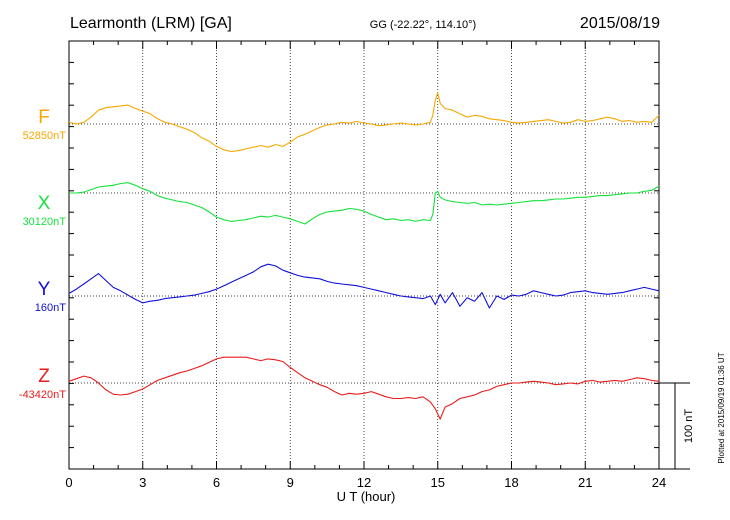  What do you see at coordinates (438, 482) in the screenshot?
I see `x-tick-label: 15` at bounding box center [438, 482].